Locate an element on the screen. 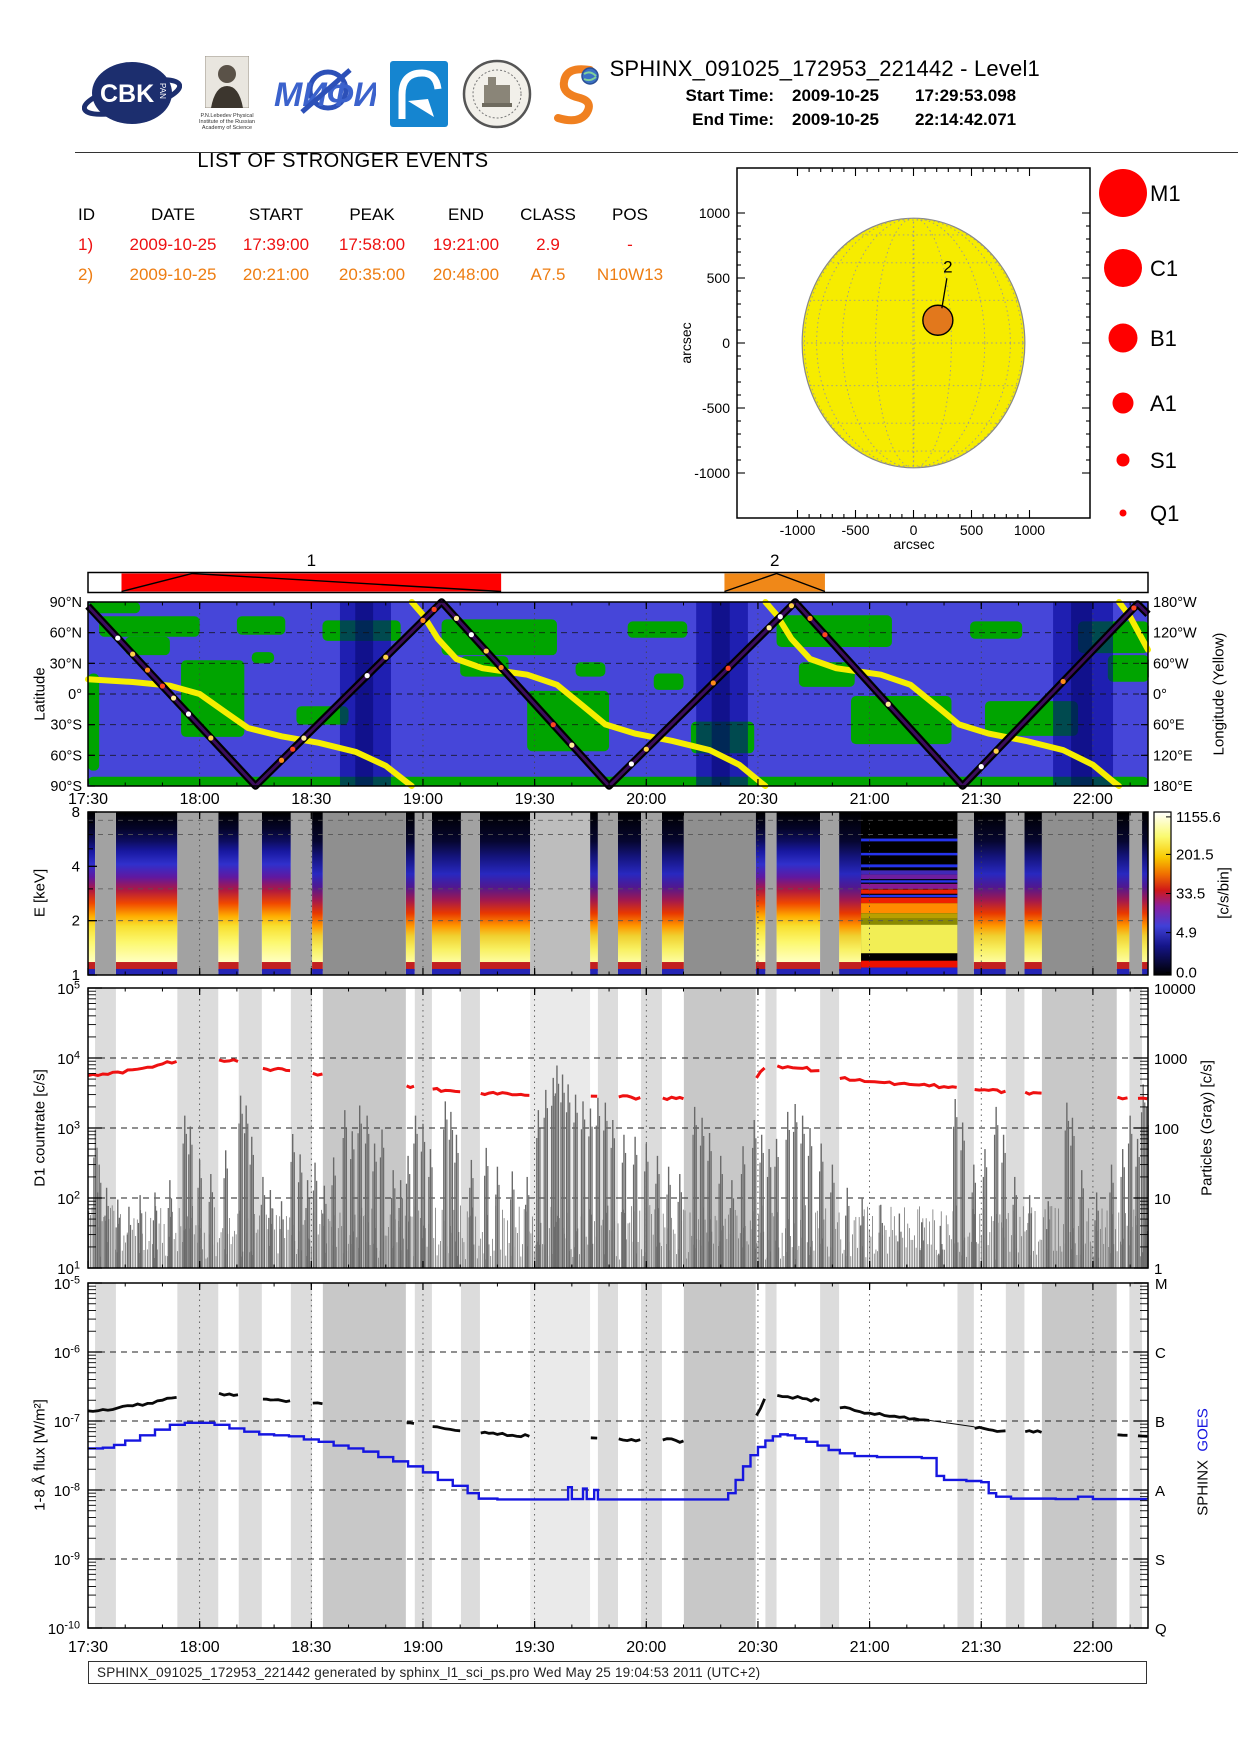  svg-text: Q1 is located at coordinates (1164, 513).